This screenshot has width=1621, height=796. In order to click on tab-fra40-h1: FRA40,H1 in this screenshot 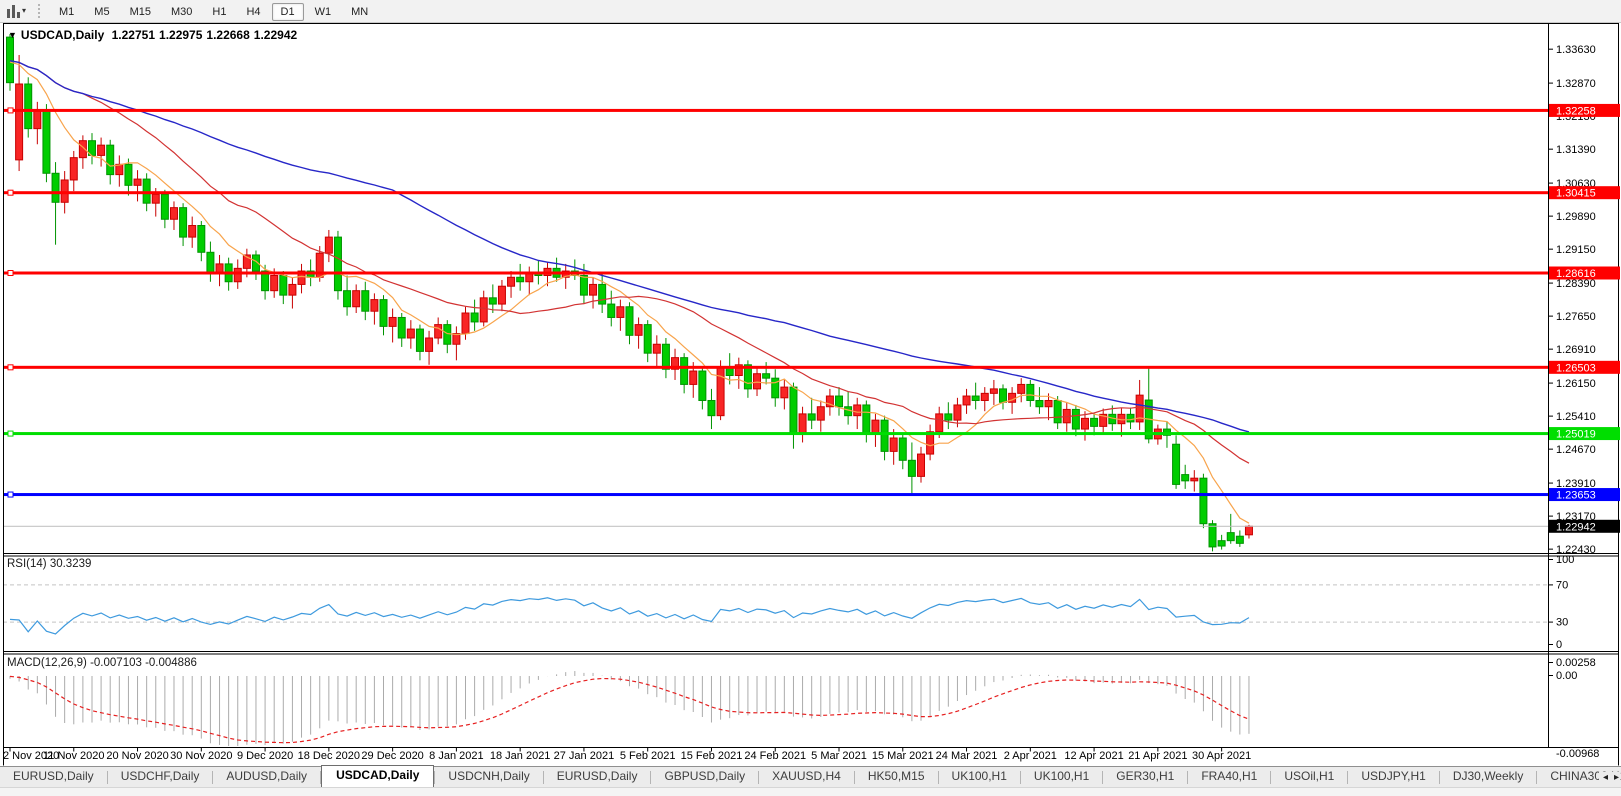, I will do `click(1229, 776)`.